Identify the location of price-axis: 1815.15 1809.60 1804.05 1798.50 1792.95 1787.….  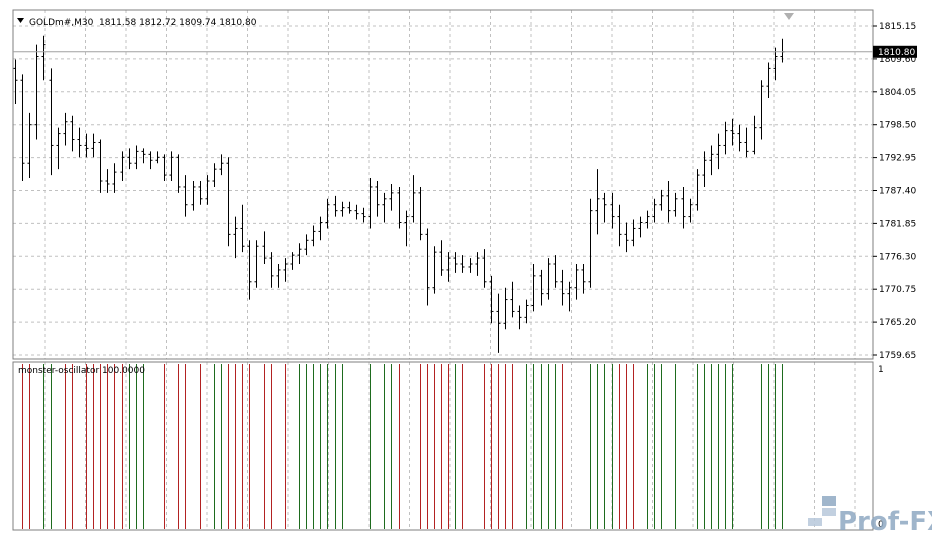
(894, 191).